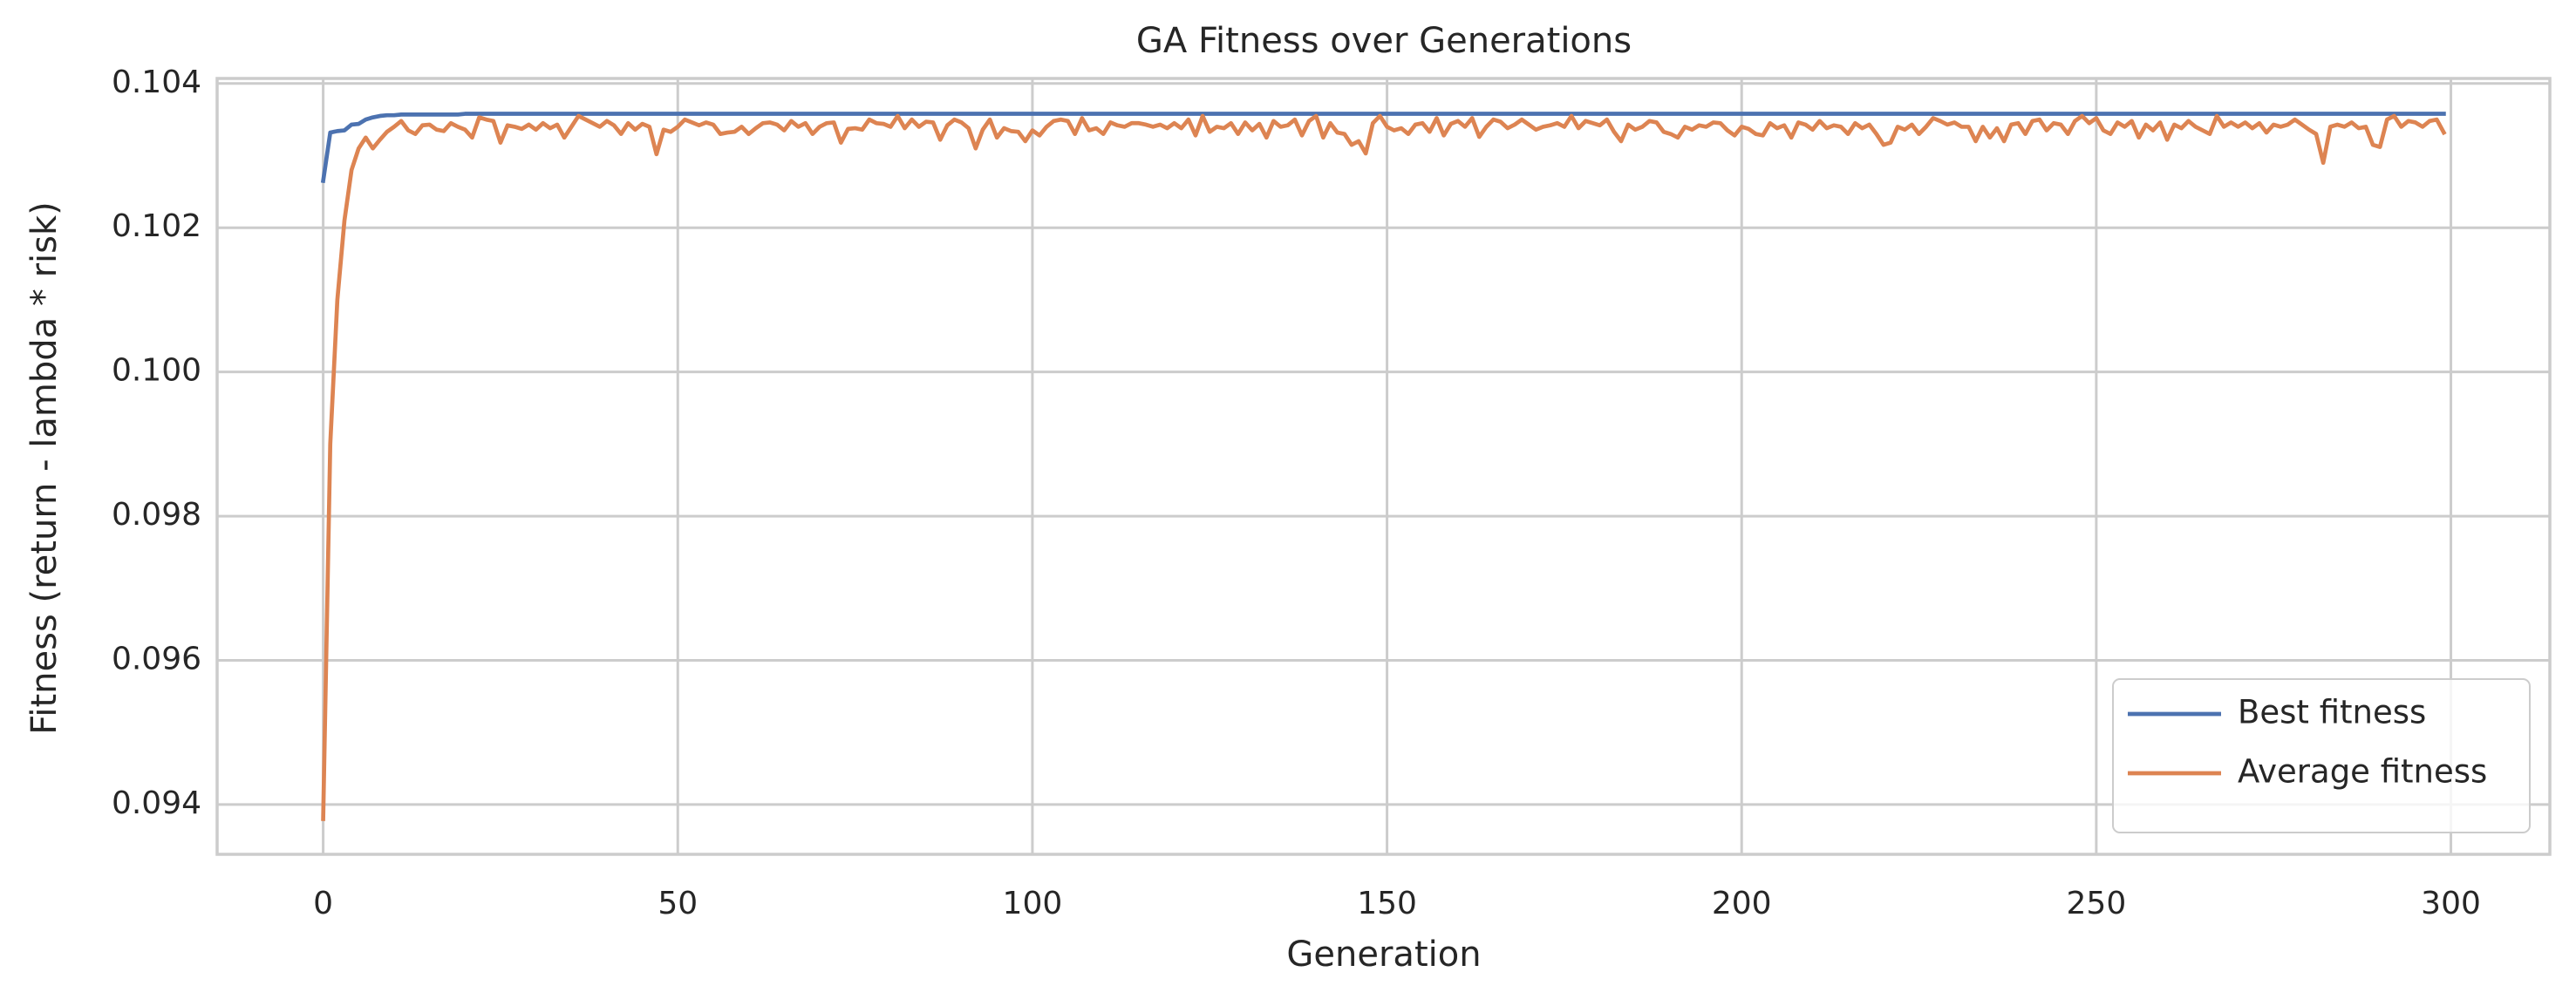 Image resolution: width=2576 pixels, height=1006 pixels. What do you see at coordinates (1033, 903) in the screenshot?
I see `x-tick-label: 100` at bounding box center [1033, 903].